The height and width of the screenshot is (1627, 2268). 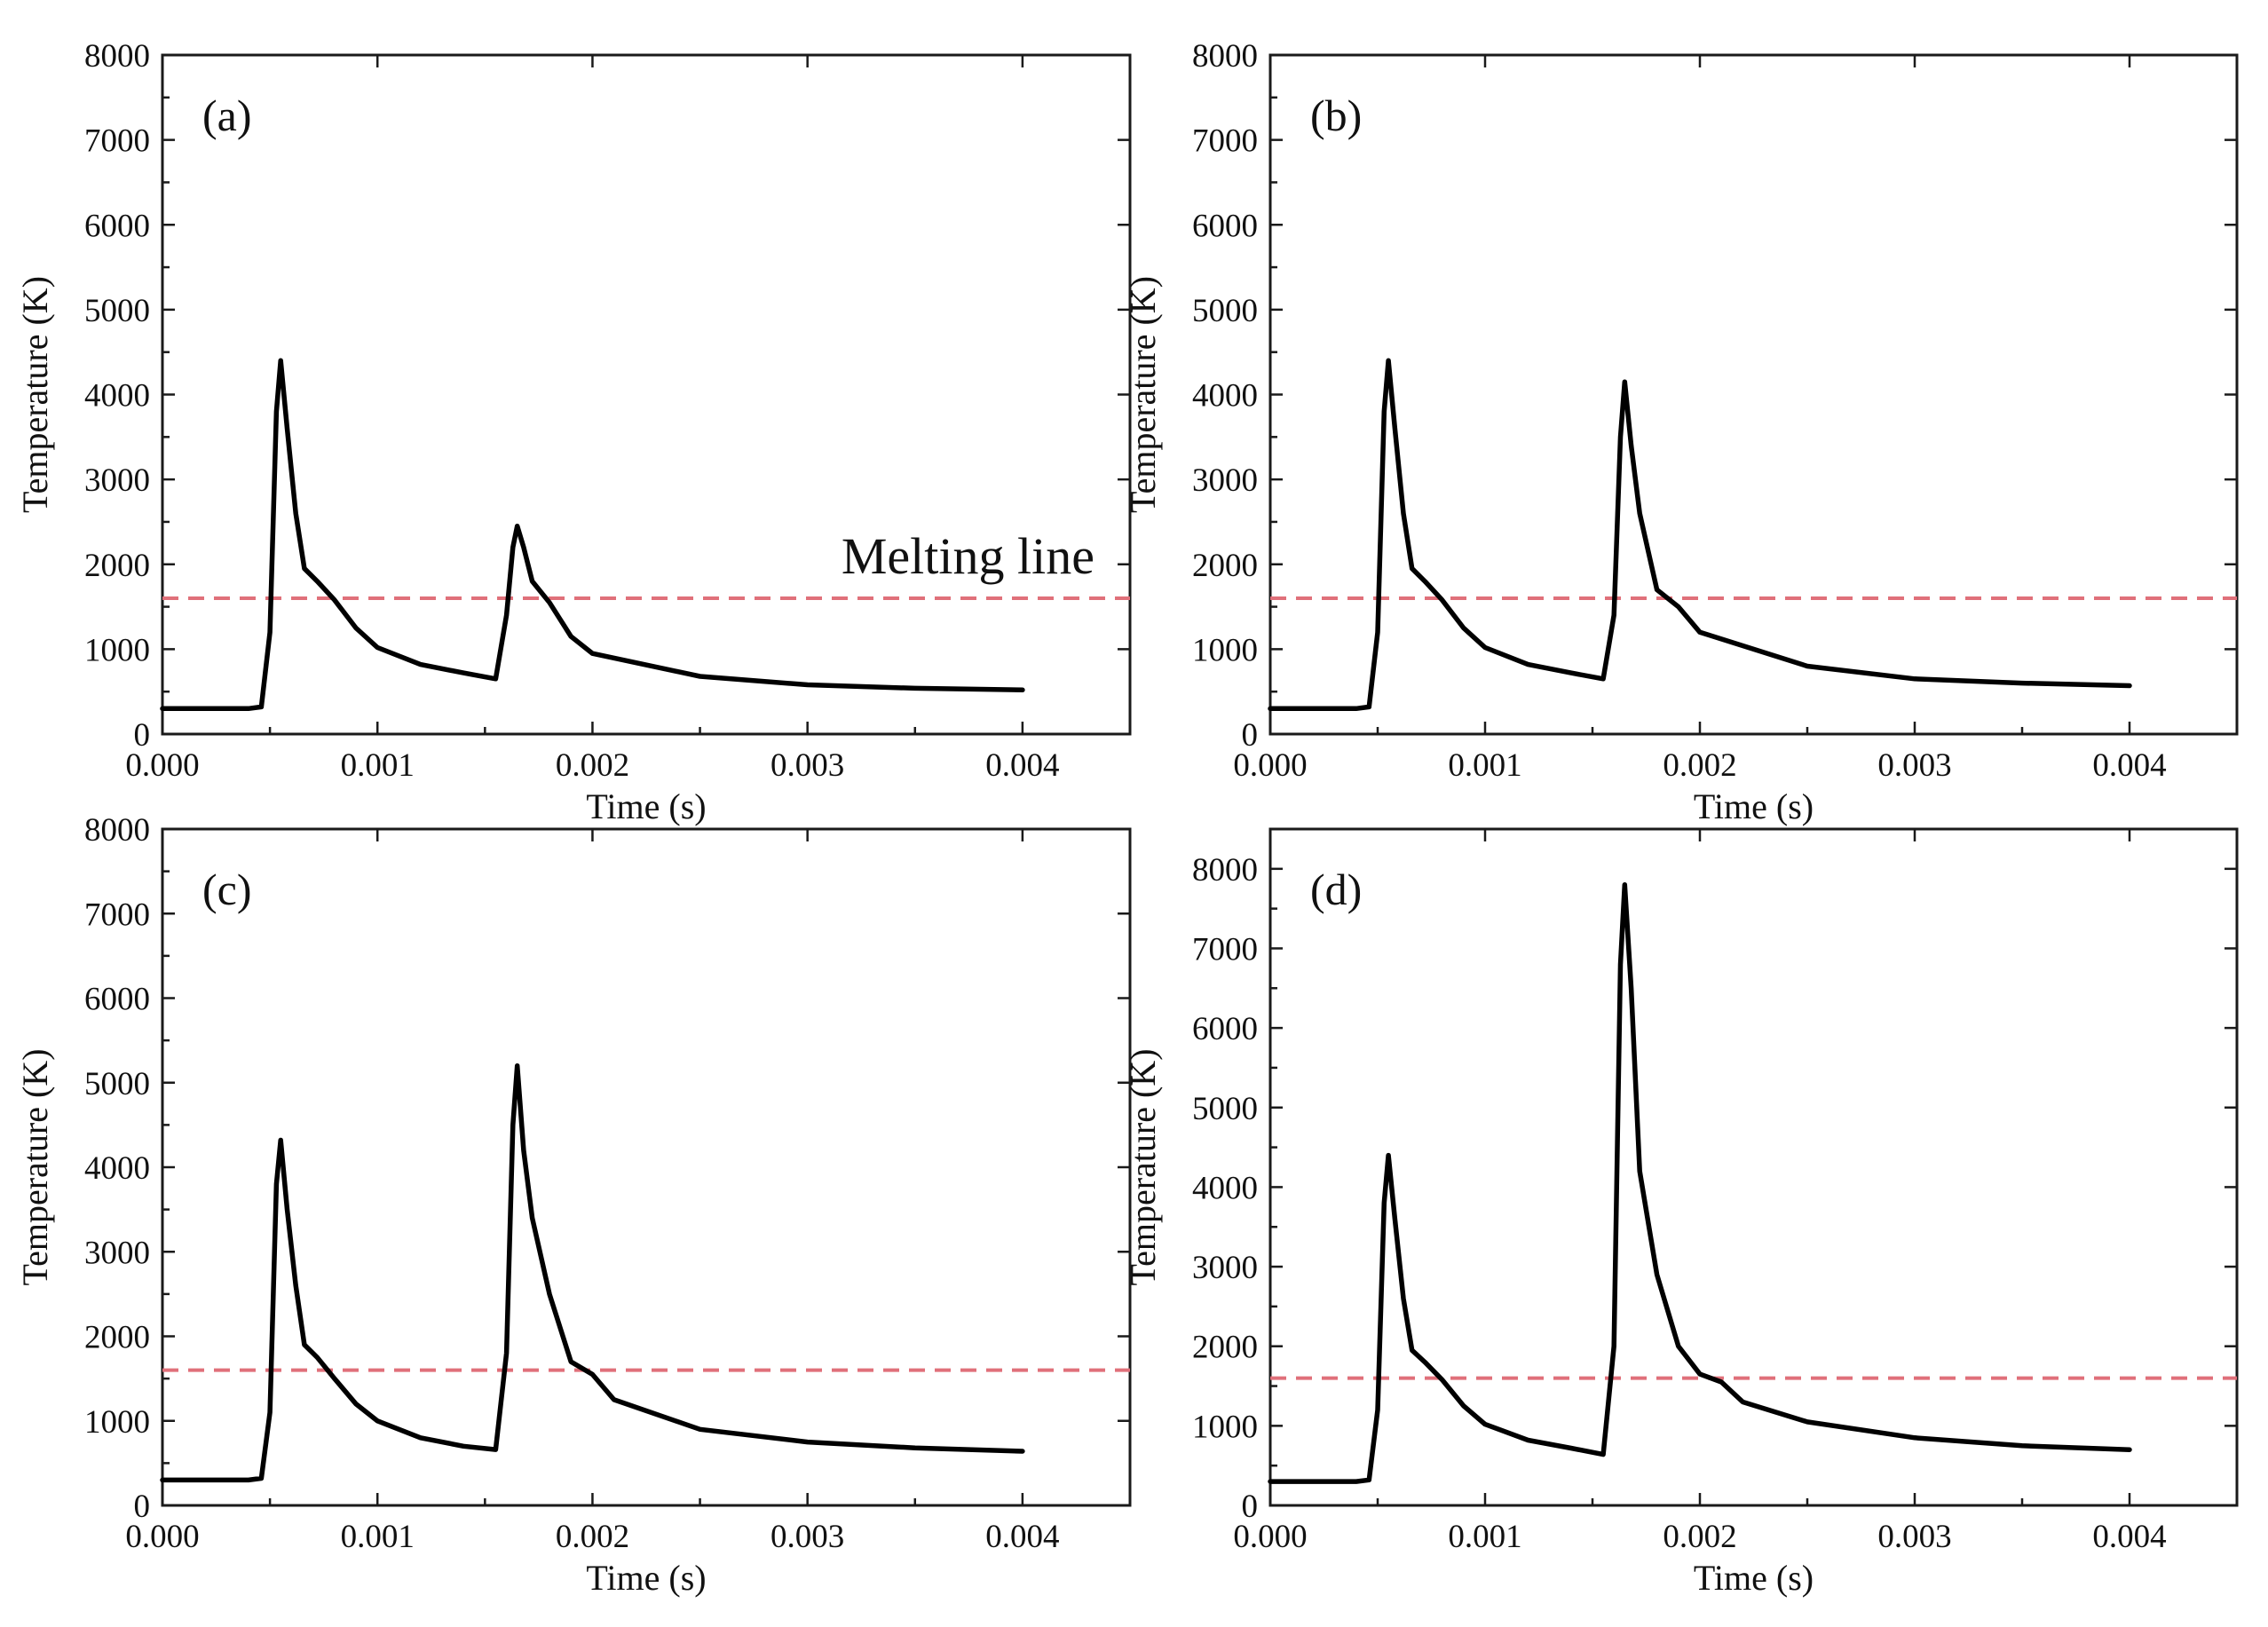 What do you see at coordinates (1225, 1427) in the screenshot?
I see `panel-d-ytick-label: 1000` at bounding box center [1225, 1427].